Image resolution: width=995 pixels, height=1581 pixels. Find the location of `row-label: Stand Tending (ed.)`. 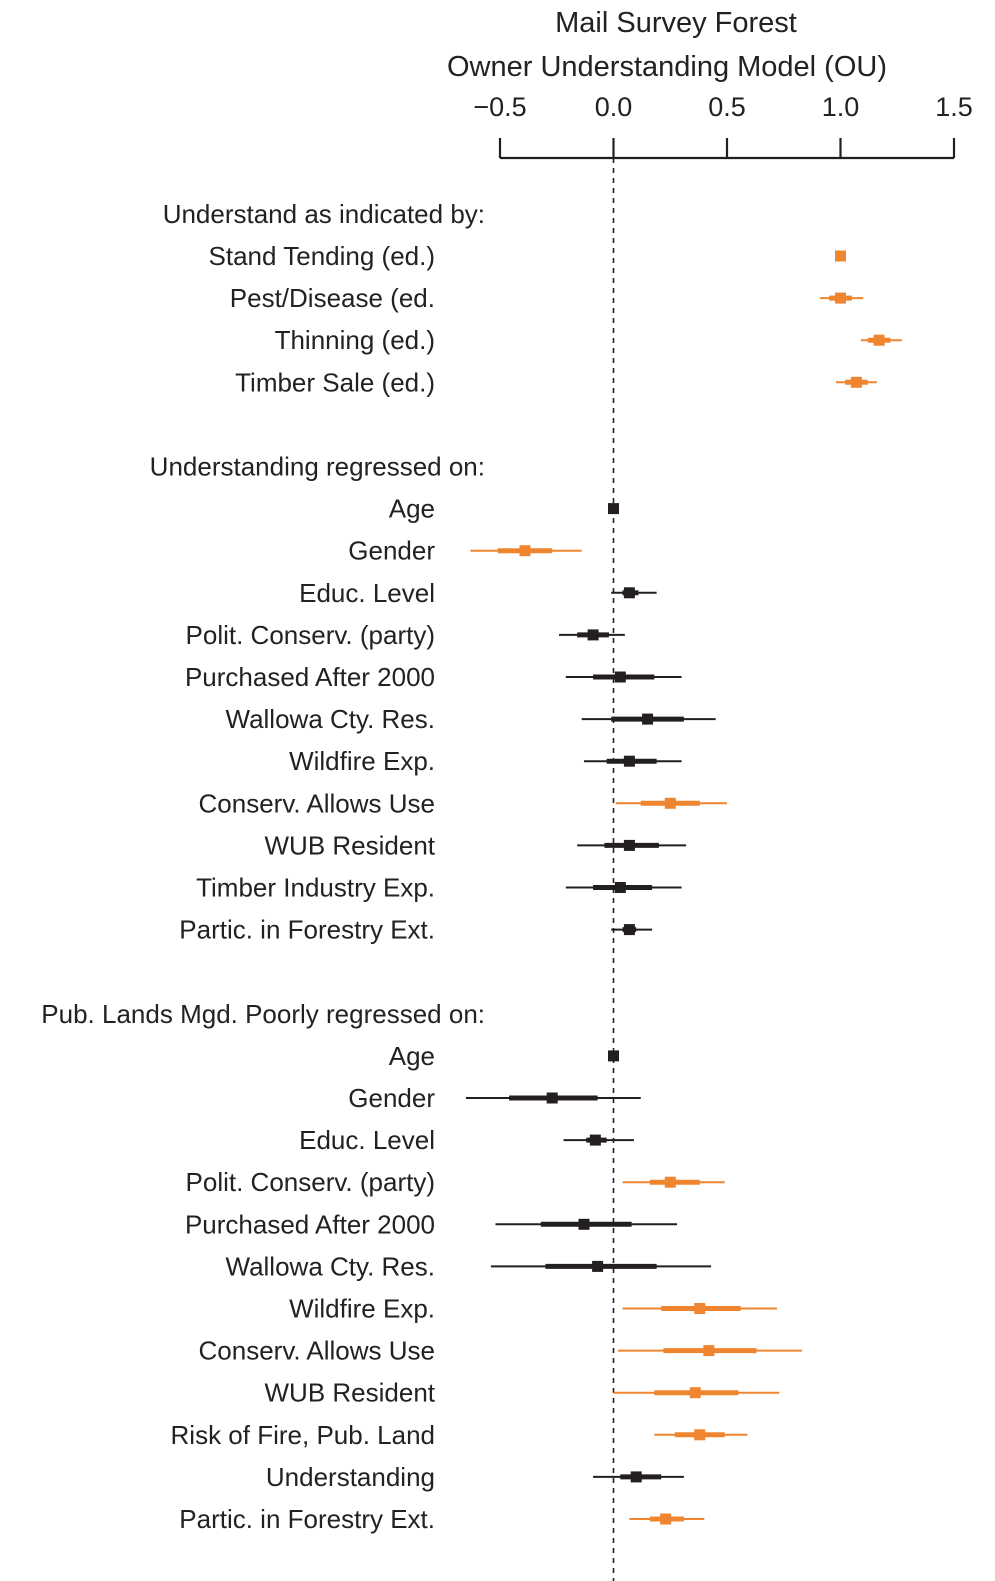

row-label: Stand Tending (ed.) is located at coordinates (322, 256).